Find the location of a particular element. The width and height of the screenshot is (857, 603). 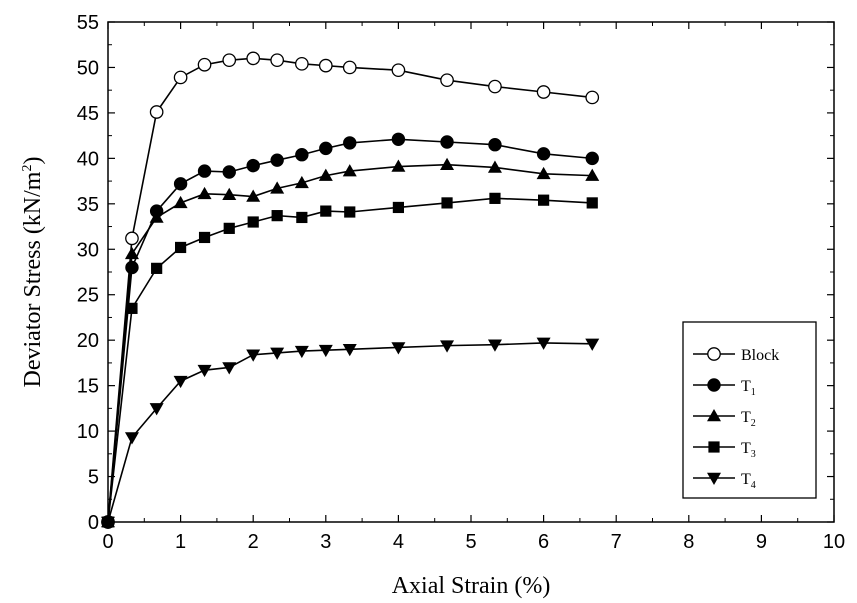

legend-label: T2 is located at coordinates (748, 419).